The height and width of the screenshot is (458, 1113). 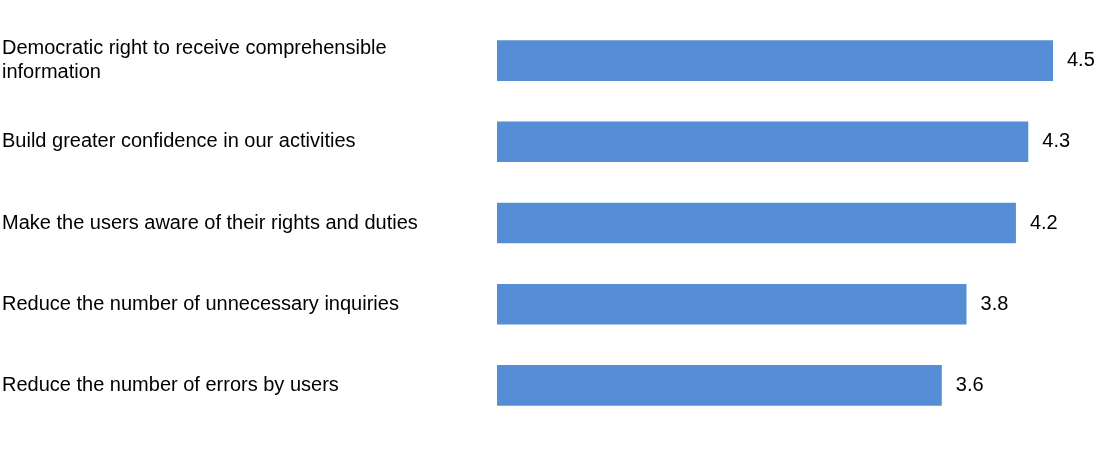 What do you see at coordinates (1056, 140) in the screenshot?
I see `data-label: 4.3` at bounding box center [1056, 140].